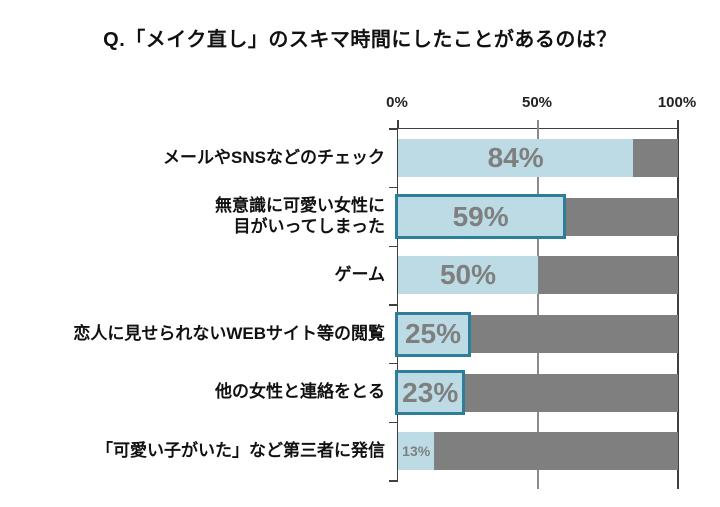  What do you see at coordinates (240, 451) in the screenshot?
I see `category-label-line: 「可愛い子がいた」など第三者に発信` at bounding box center [240, 451].